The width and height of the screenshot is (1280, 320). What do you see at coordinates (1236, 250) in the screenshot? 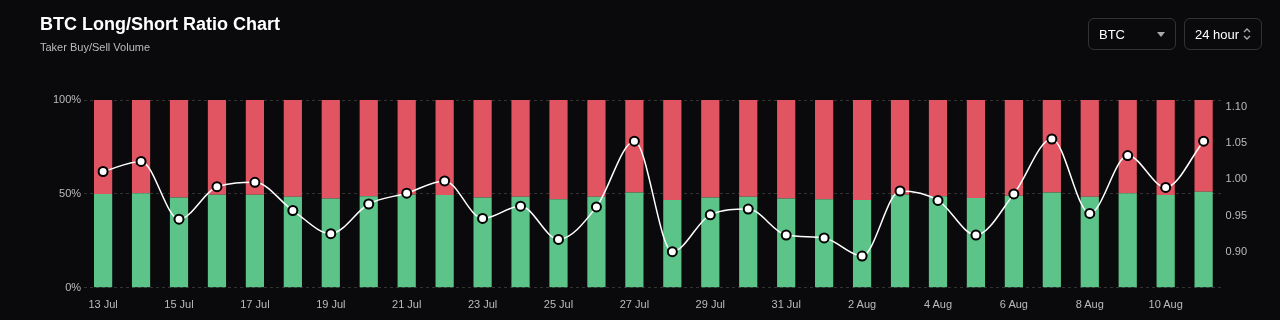
I see `y2-tick-label: 0.90` at bounding box center [1236, 250].